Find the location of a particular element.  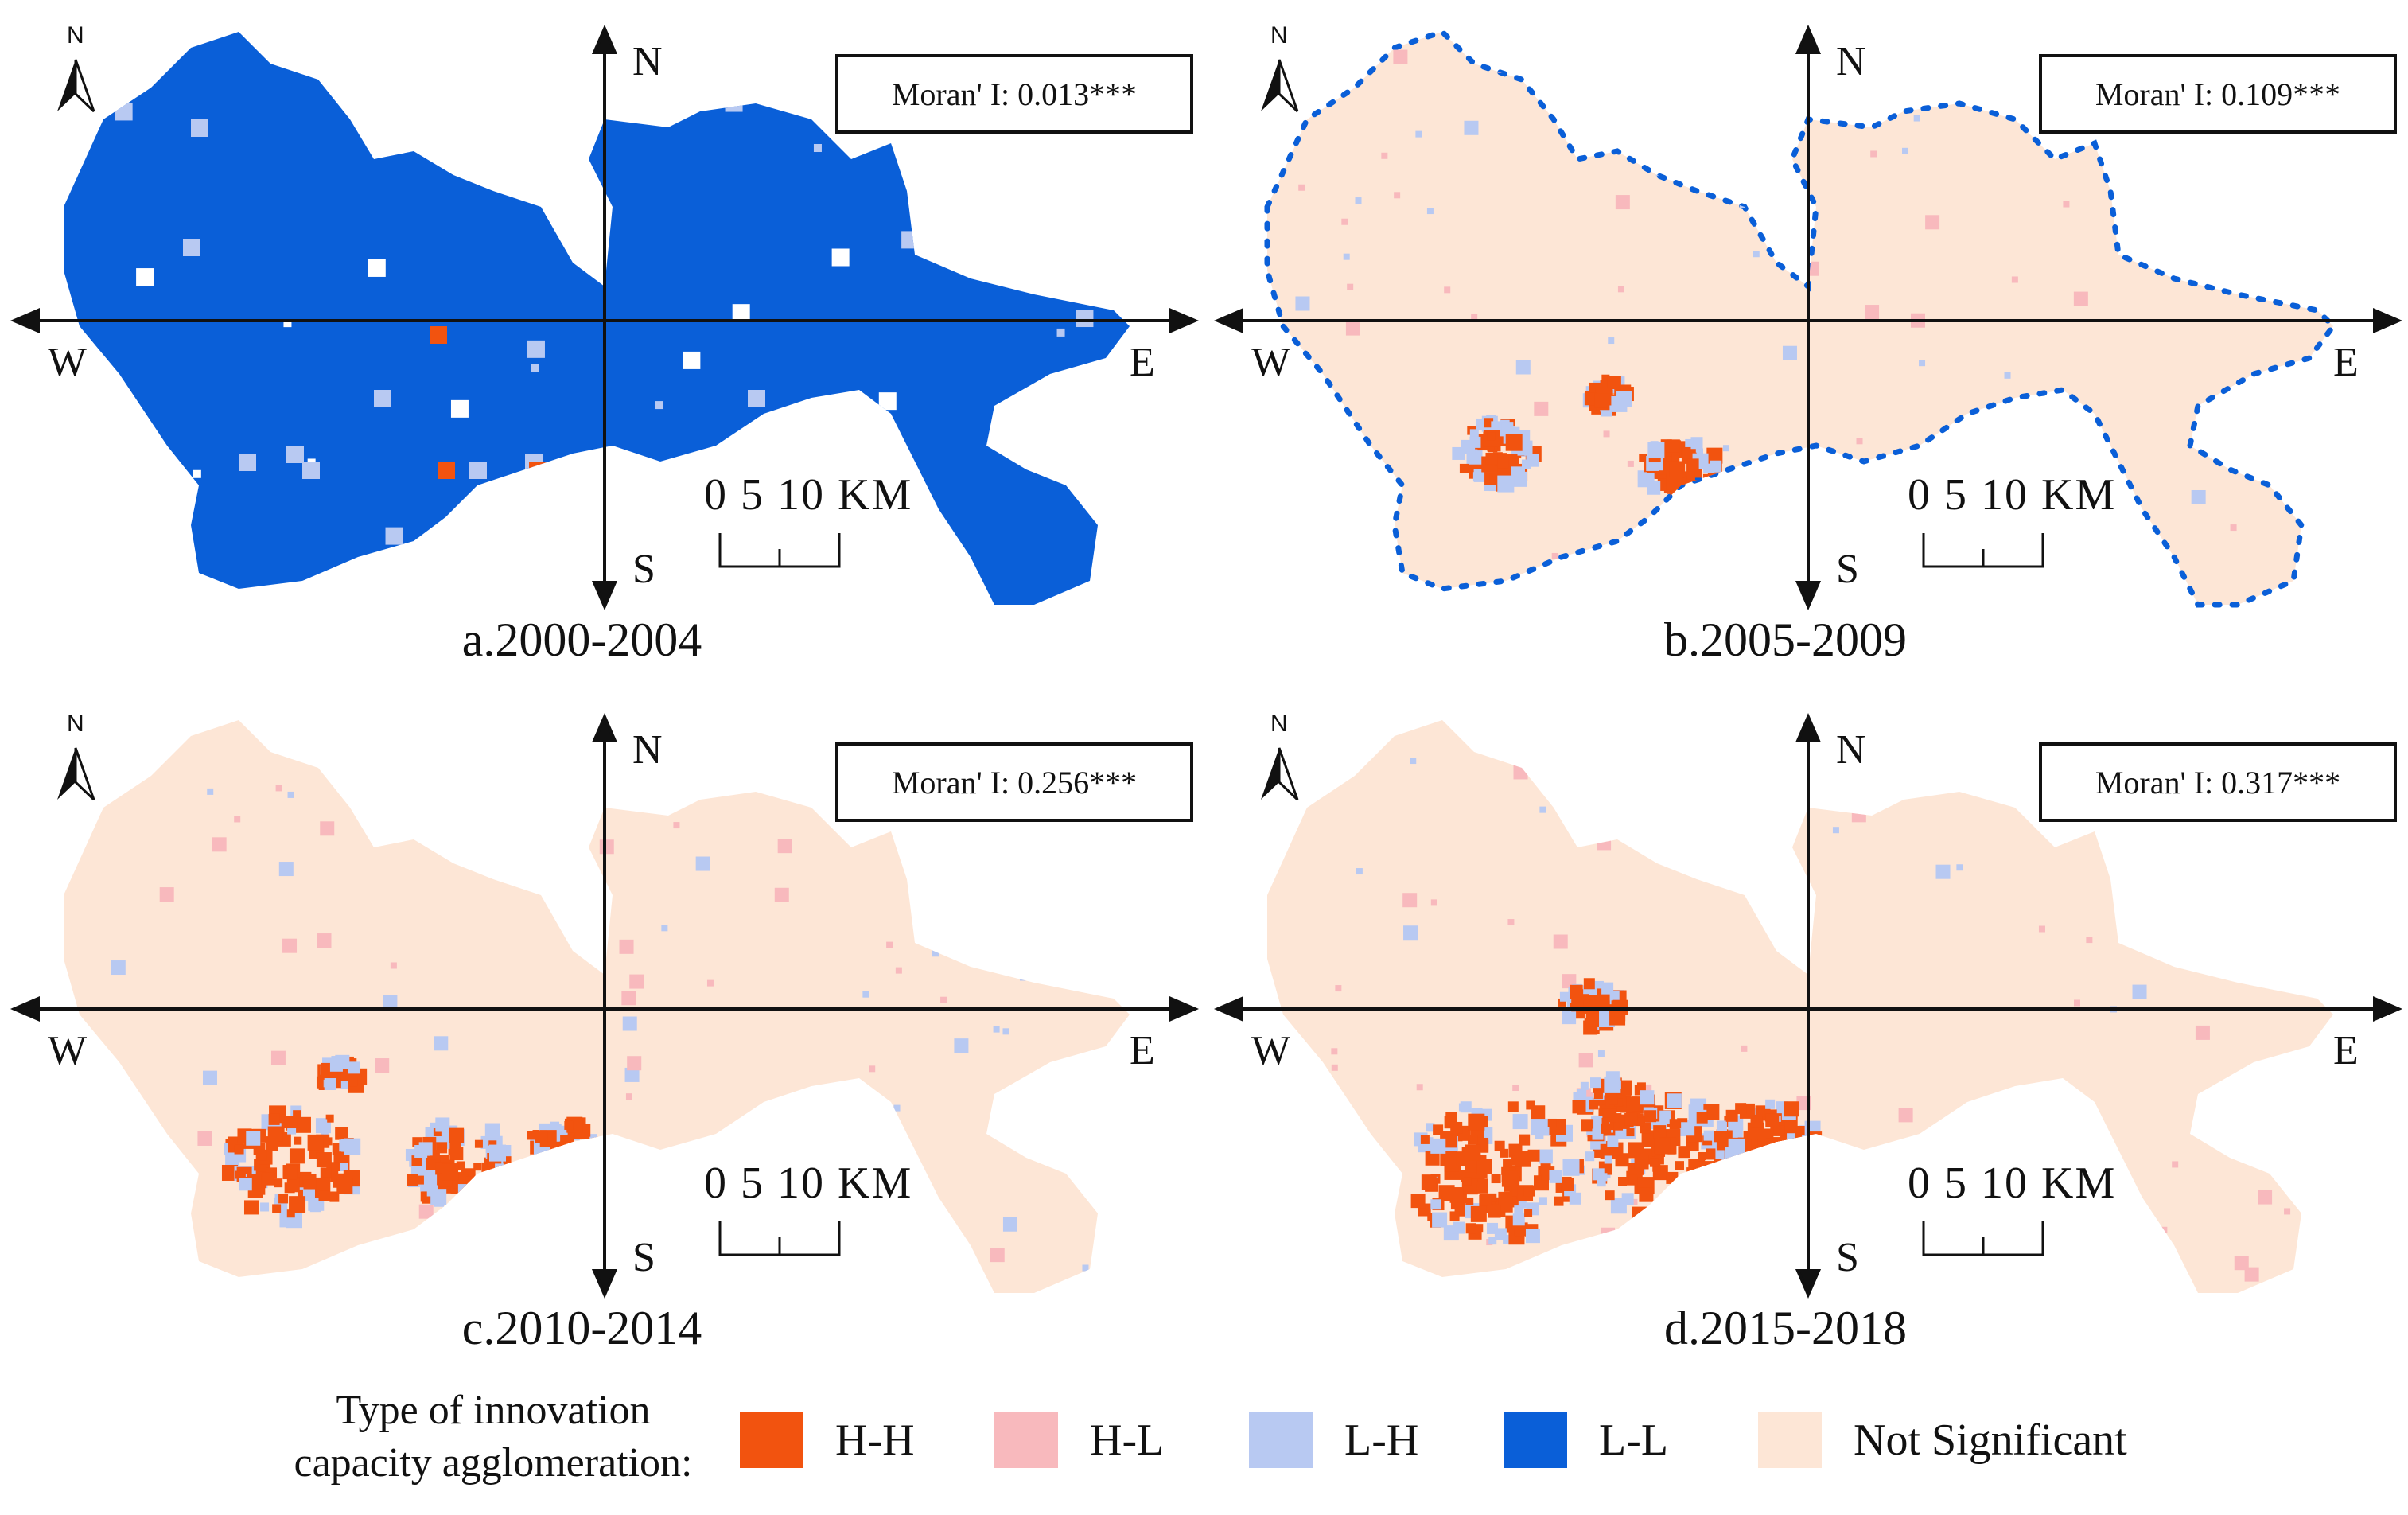

legend-swatch-hh is located at coordinates (771, 1440).